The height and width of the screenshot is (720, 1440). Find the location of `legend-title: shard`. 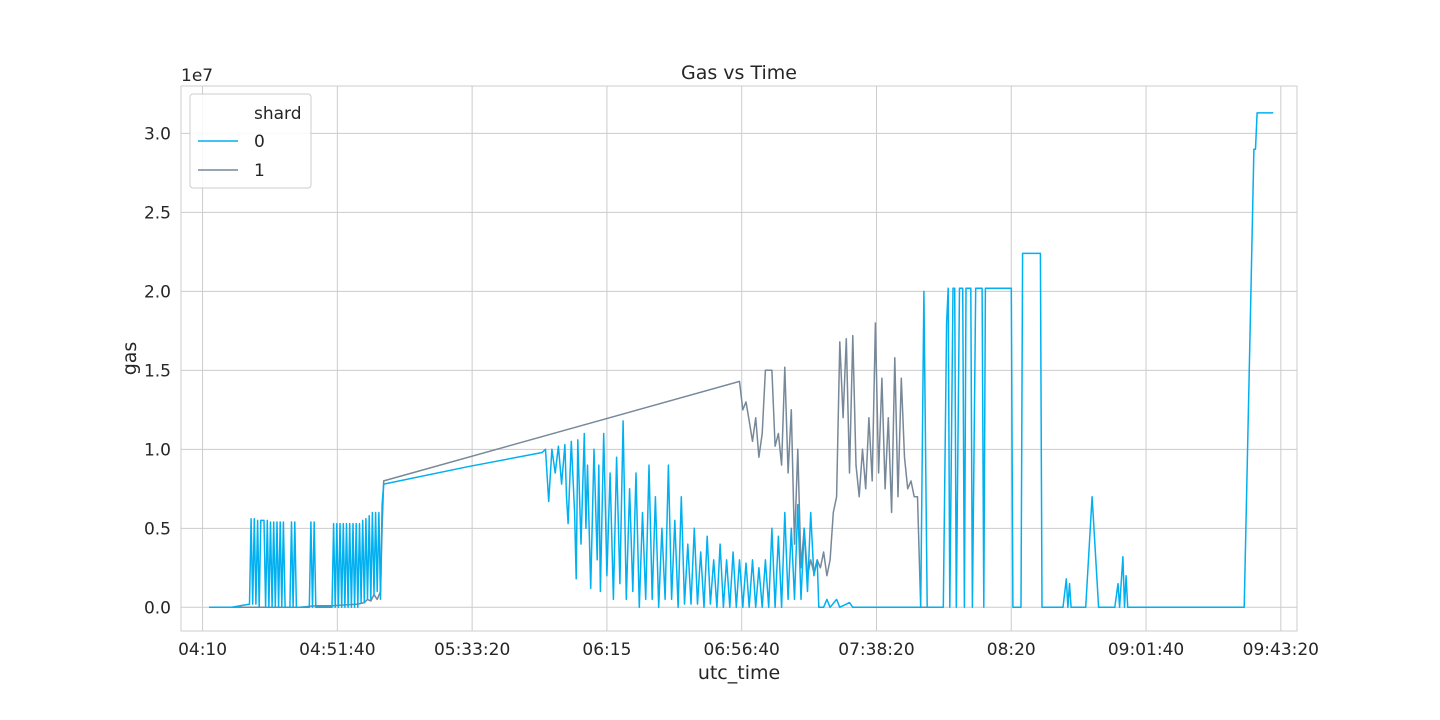

legend-title: shard is located at coordinates (278, 114).